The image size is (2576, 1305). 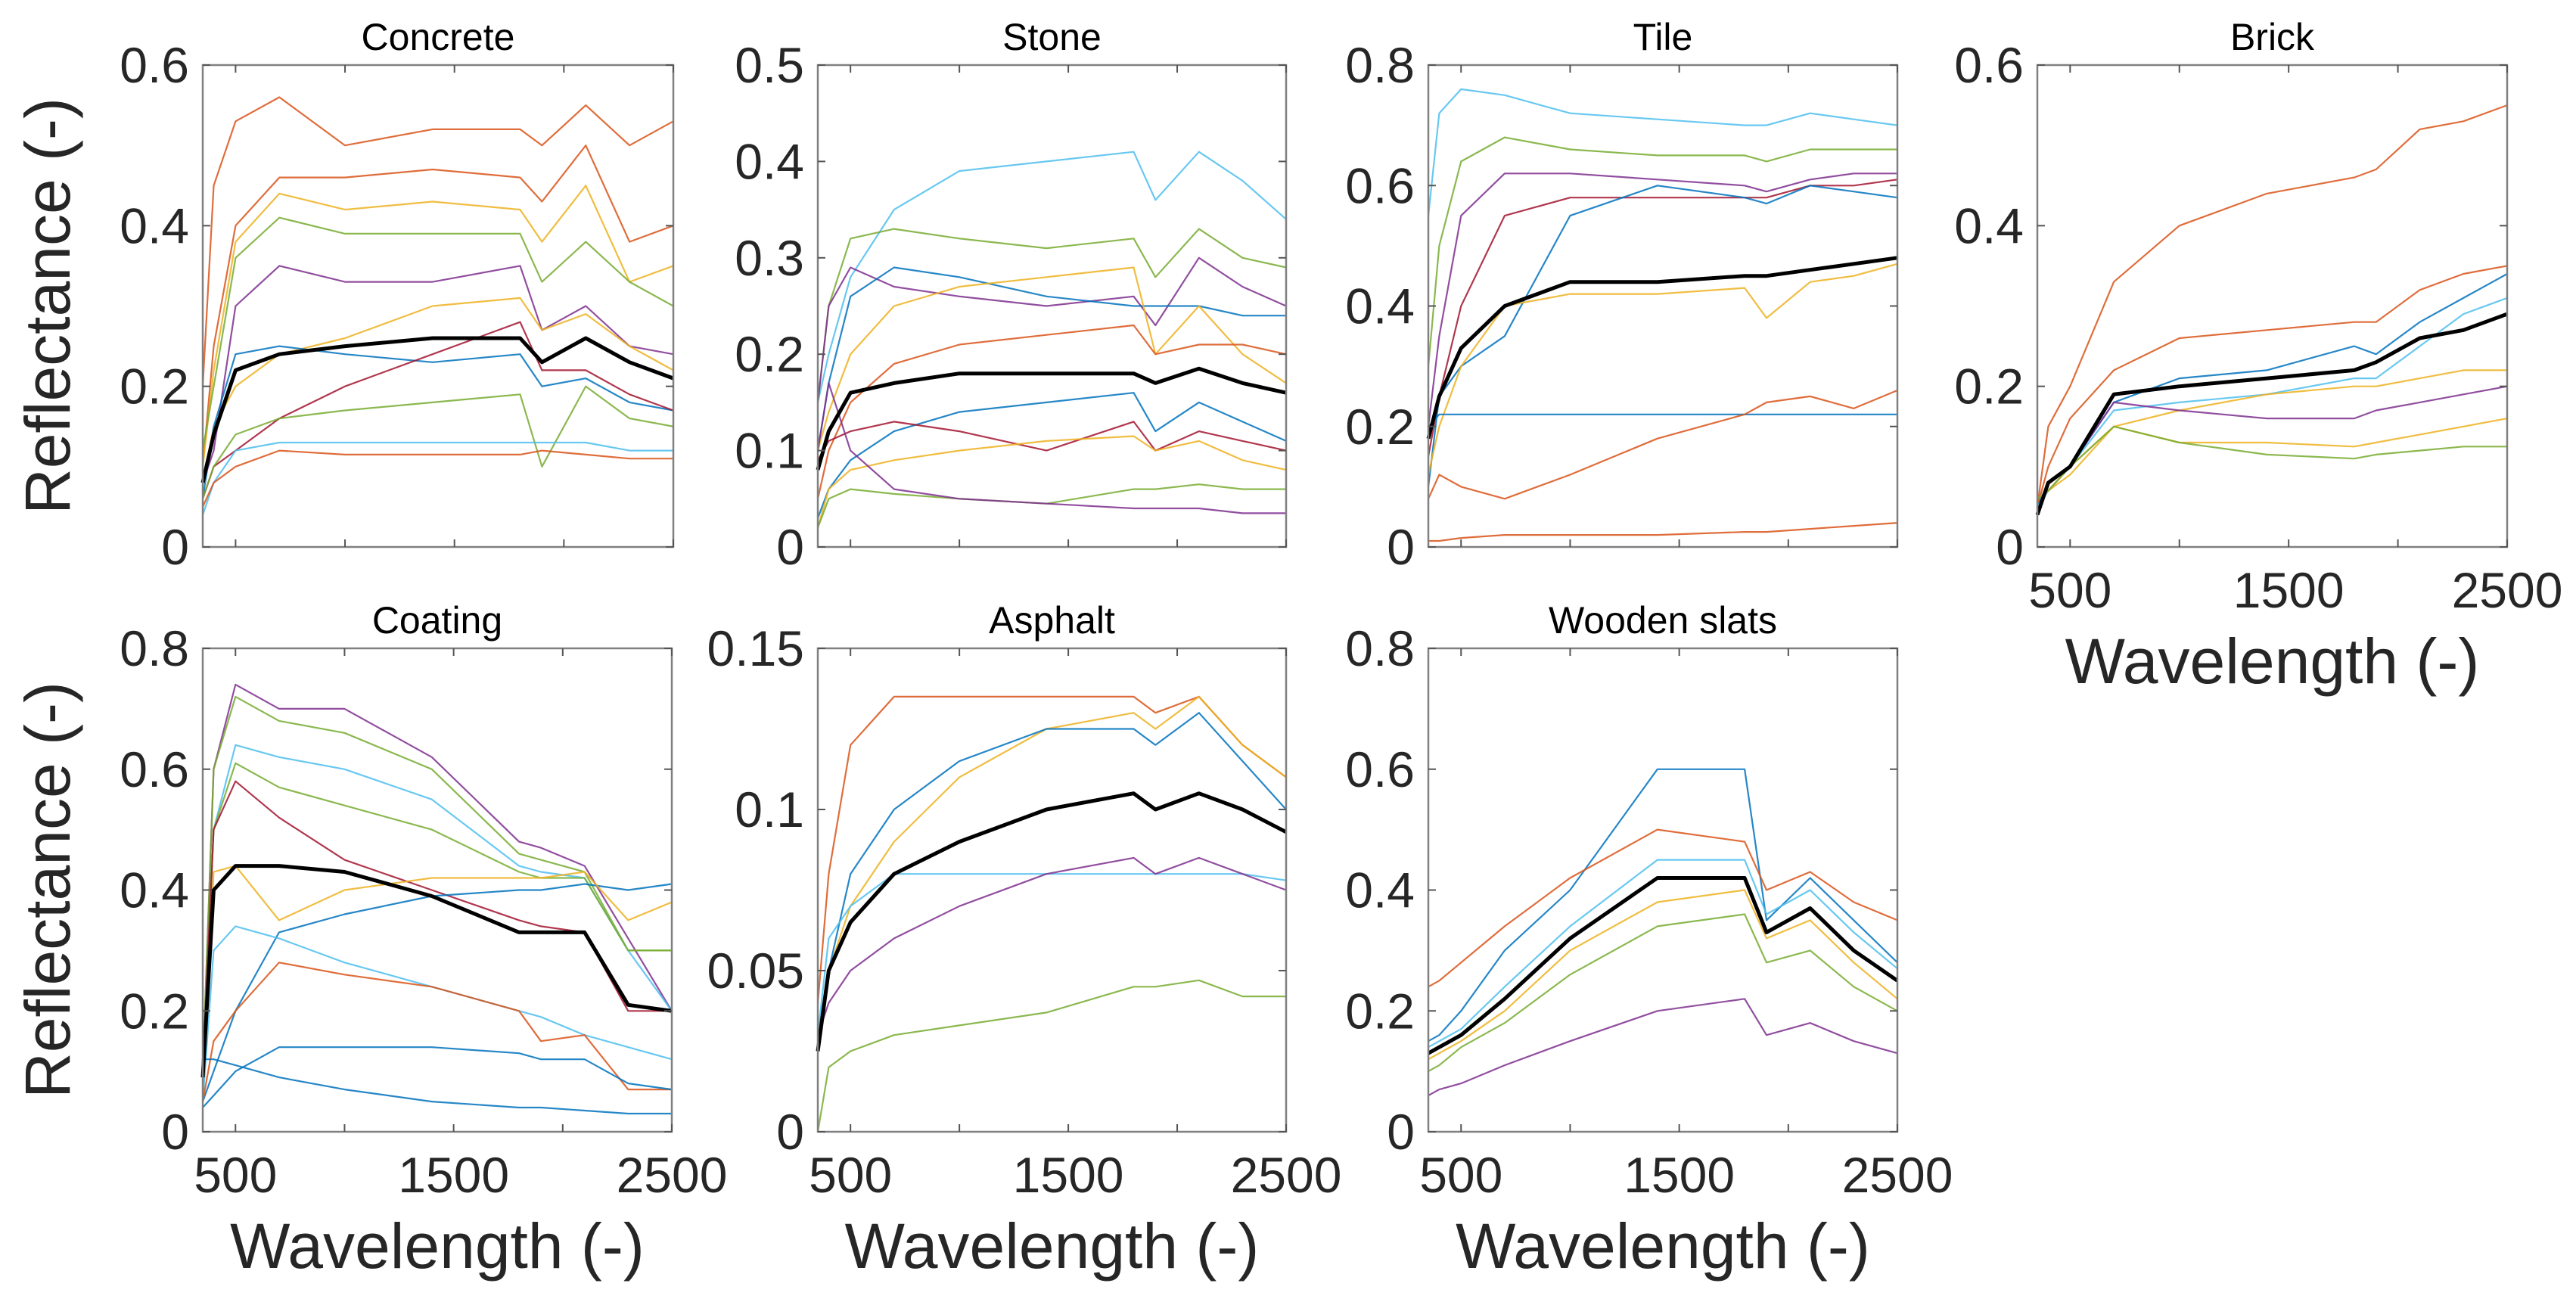 I want to click on panel-title: Tile, so click(x=1663, y=37).